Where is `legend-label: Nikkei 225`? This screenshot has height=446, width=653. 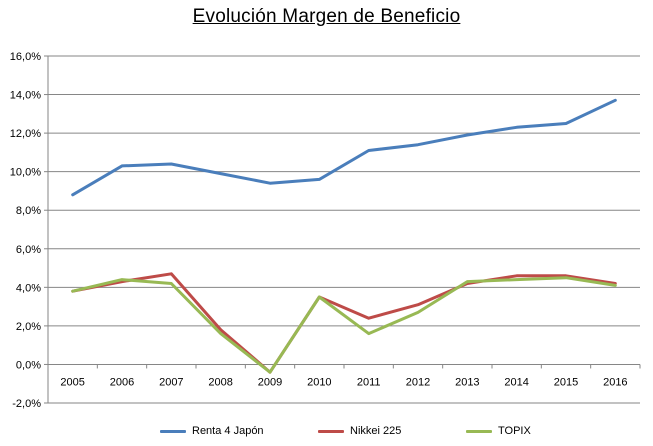 legend-label: Nikkei 225 is located at coordinates (376, 431).